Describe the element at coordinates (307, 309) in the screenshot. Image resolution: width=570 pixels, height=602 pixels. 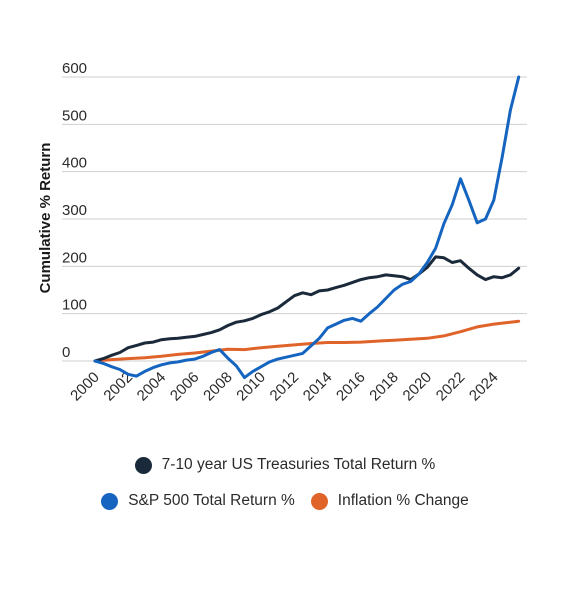
I see `treasuries-series-line` at that location.